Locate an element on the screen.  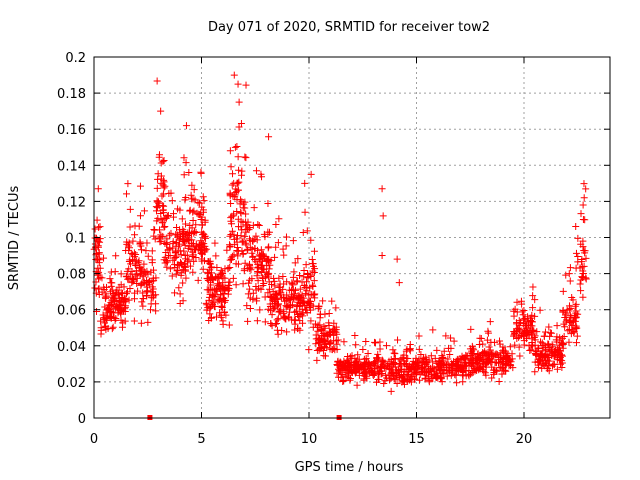
x-axis-label: GPS time / hours is located at coordinates (349, 467).